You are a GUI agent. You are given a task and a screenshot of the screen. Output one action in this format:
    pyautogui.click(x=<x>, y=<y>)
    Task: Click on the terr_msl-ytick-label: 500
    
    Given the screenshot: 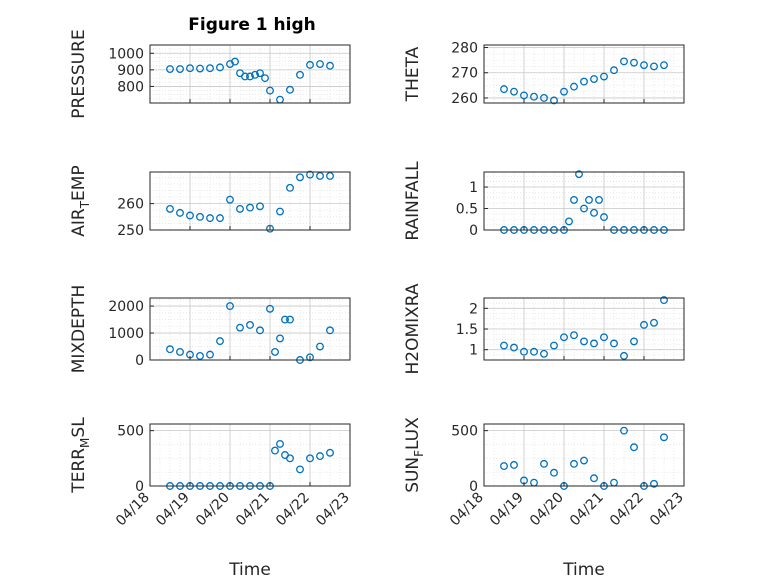 What is the action you would take?
    pyautogui.click(x=130, y=432)
    